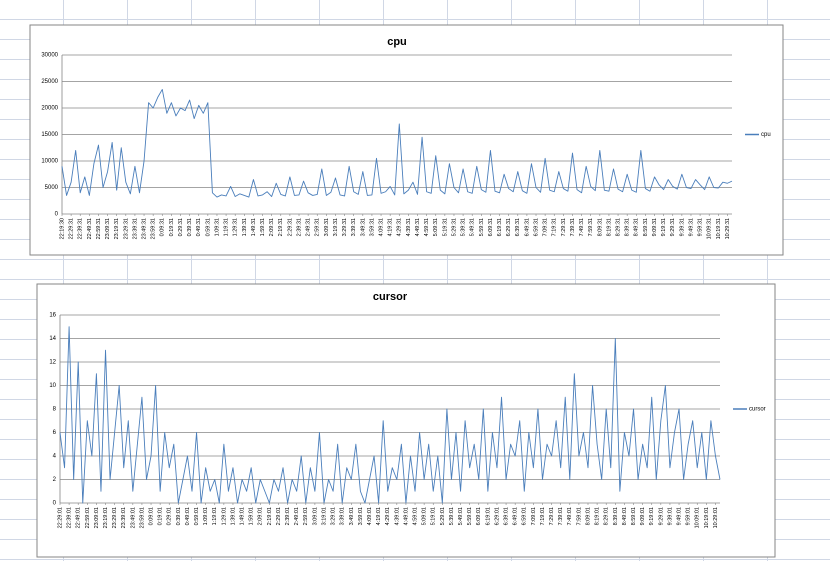  What do you see at coordinates (673, 227) in the screenshot?
I see `x-tick-label: 9:29:31` at bounding box center [673, 227].